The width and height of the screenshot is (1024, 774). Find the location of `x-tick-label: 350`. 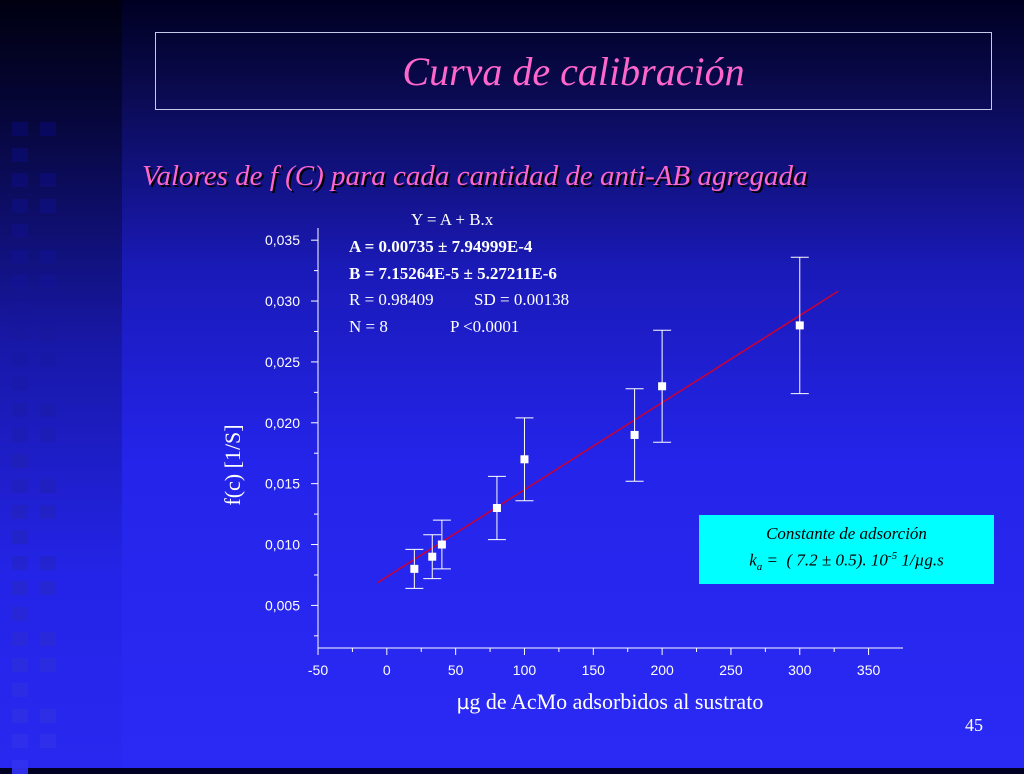

x-tick-label: 350 is located at coordinates (869, 670).